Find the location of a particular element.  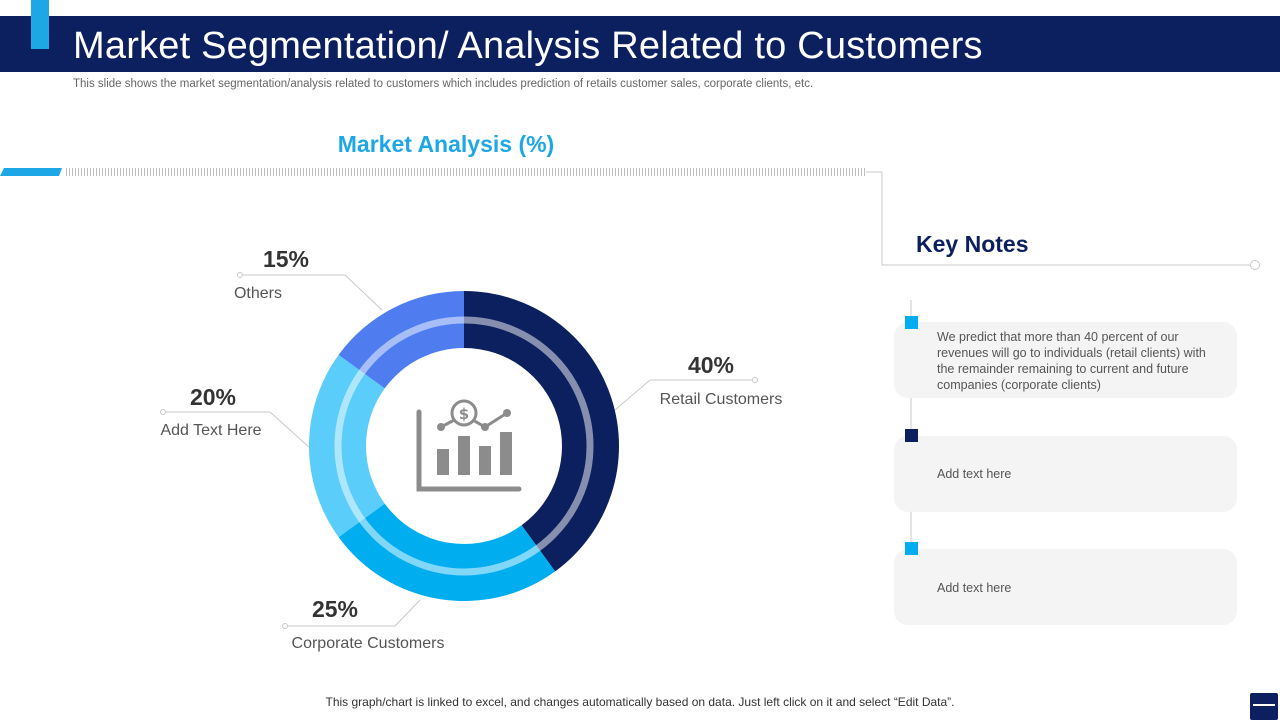

category-label-add-text: Add Text Here is located at coordinates (211, 430).